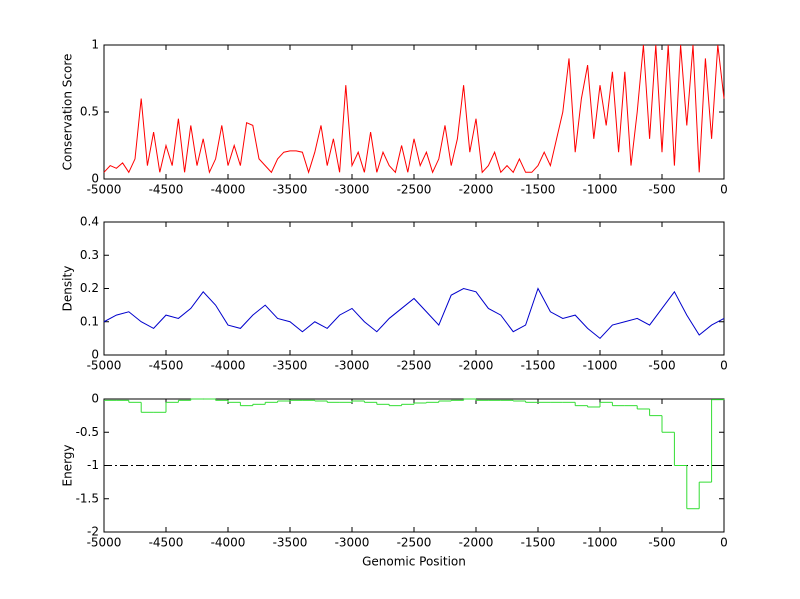  Describe the element at coordinates (93, 532) in the screenshot. I see `y-tick-label: -2` at that location.